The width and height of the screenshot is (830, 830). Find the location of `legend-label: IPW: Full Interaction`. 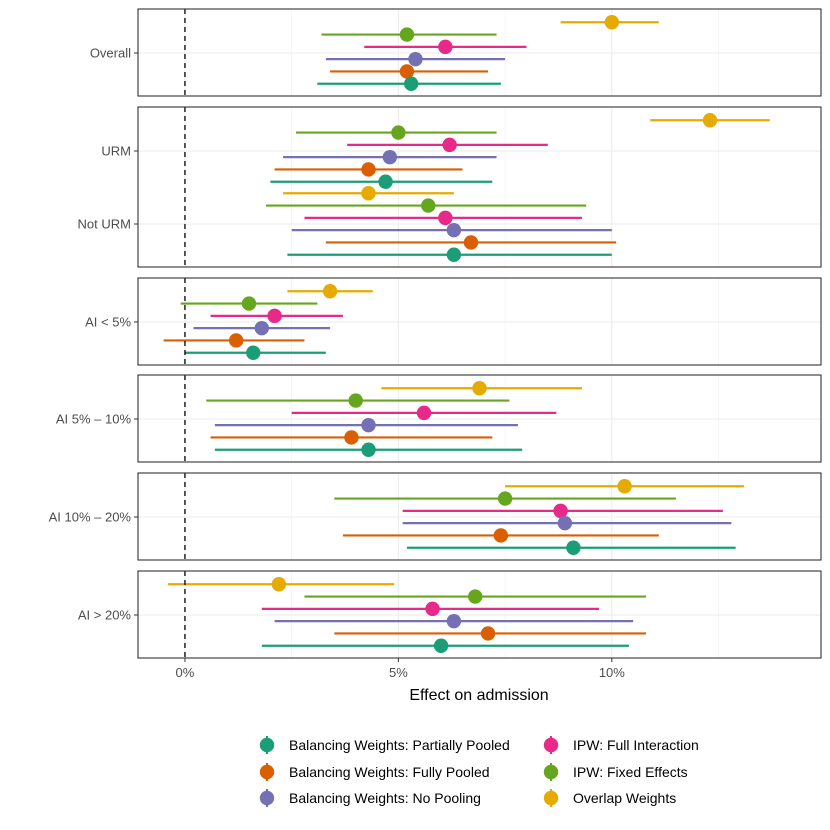

legend-label: IPW: Full Interaction is located at coordinates (636, 745).